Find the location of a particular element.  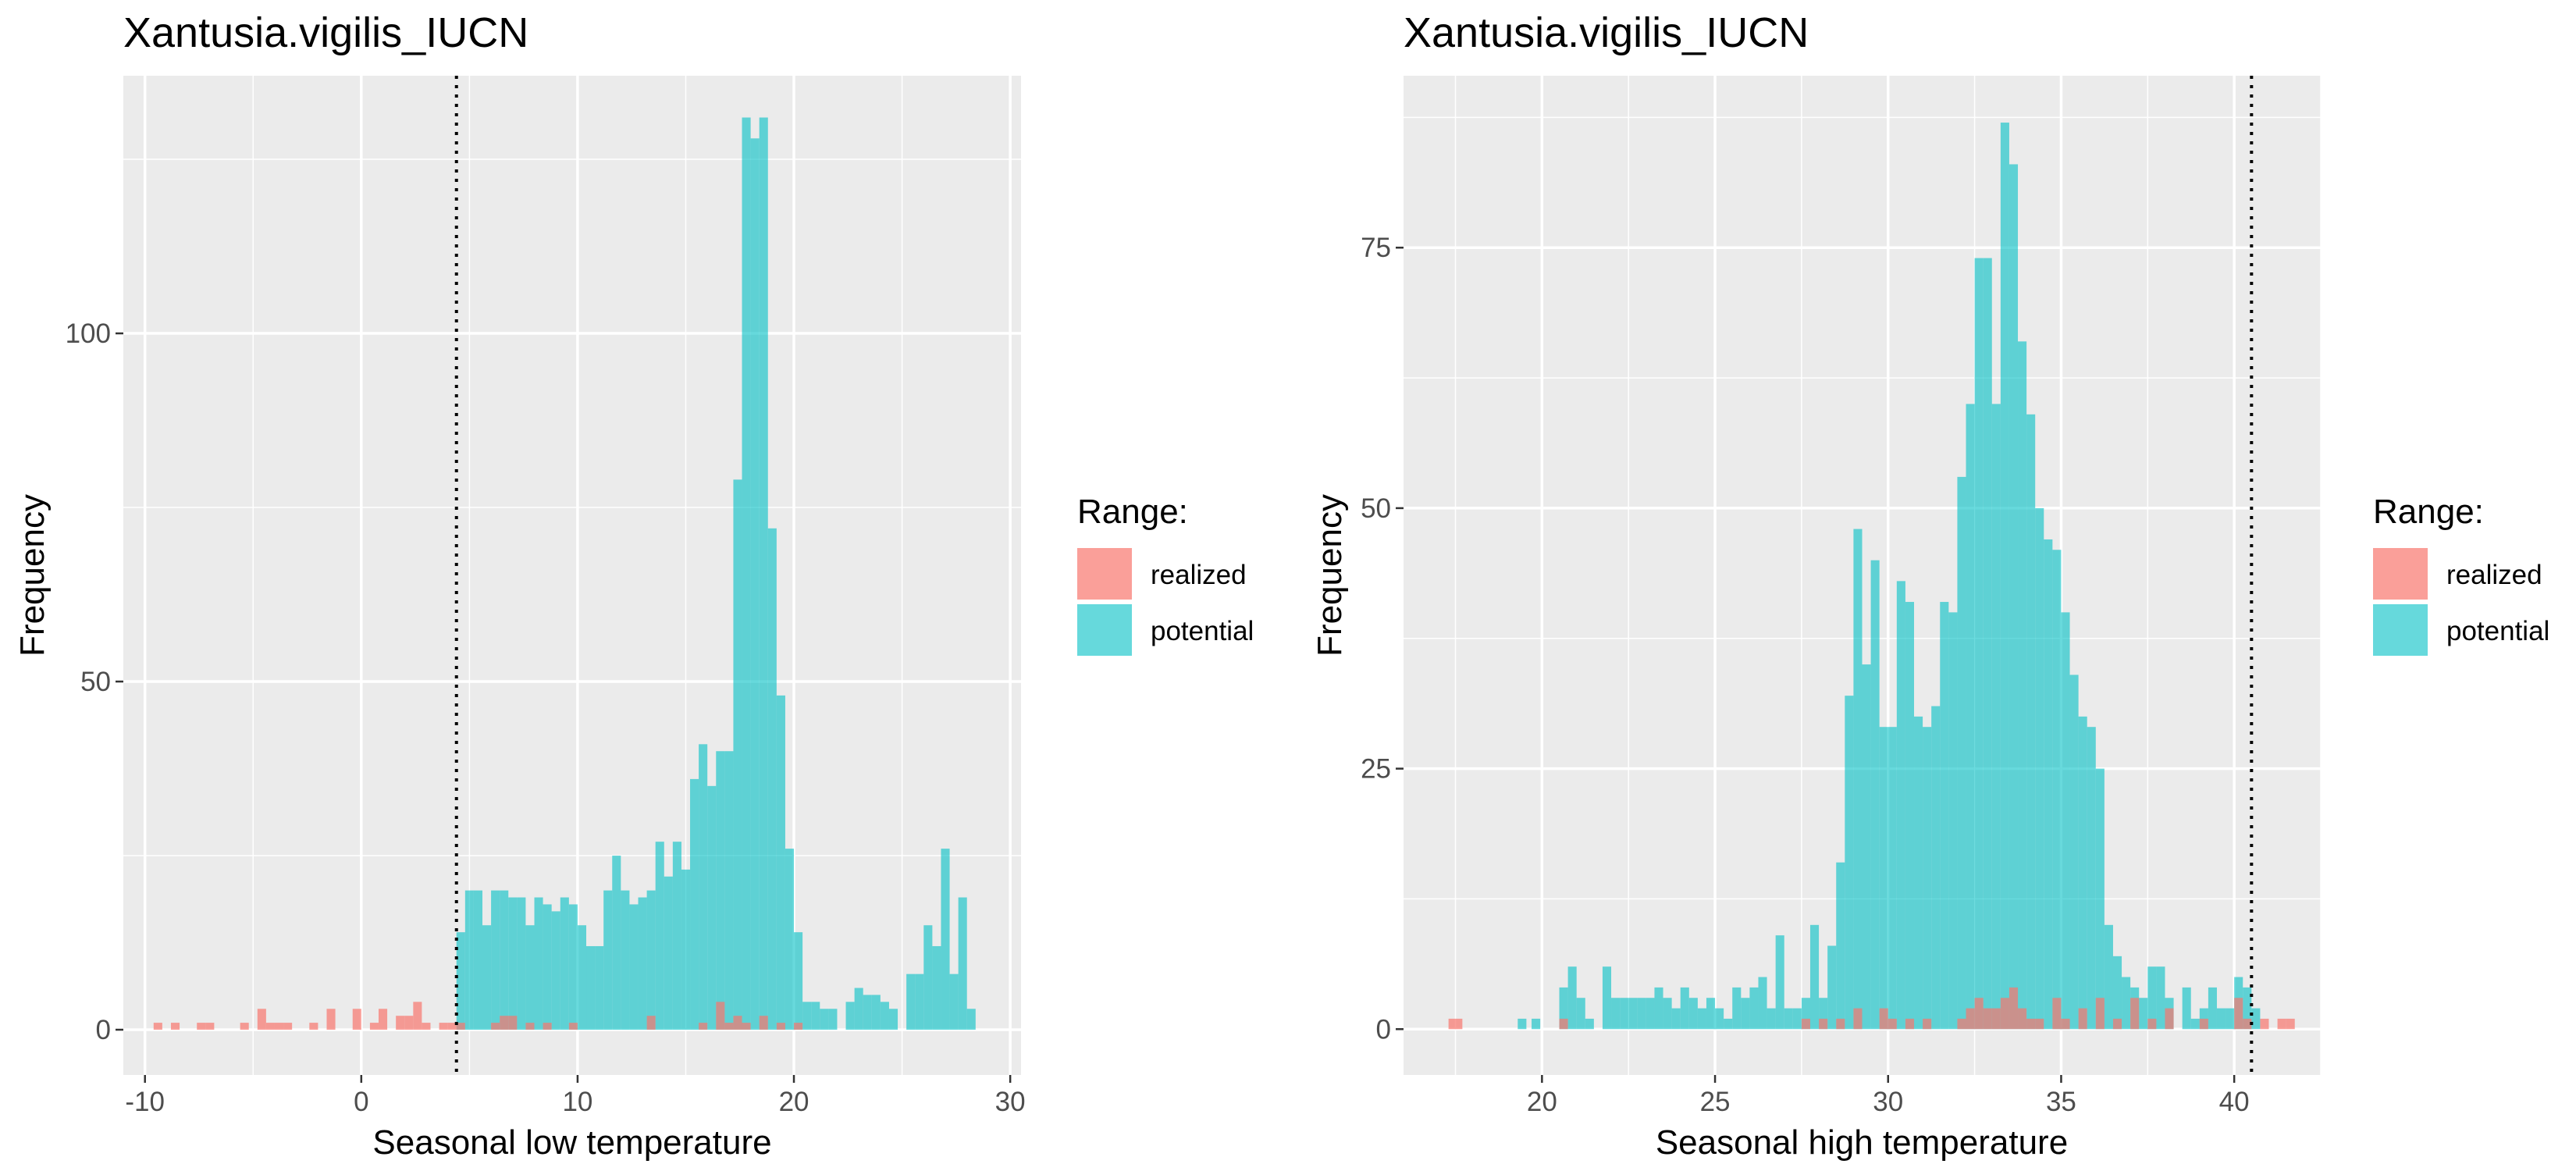

realized-bars is located at coordinates (478, 1016).